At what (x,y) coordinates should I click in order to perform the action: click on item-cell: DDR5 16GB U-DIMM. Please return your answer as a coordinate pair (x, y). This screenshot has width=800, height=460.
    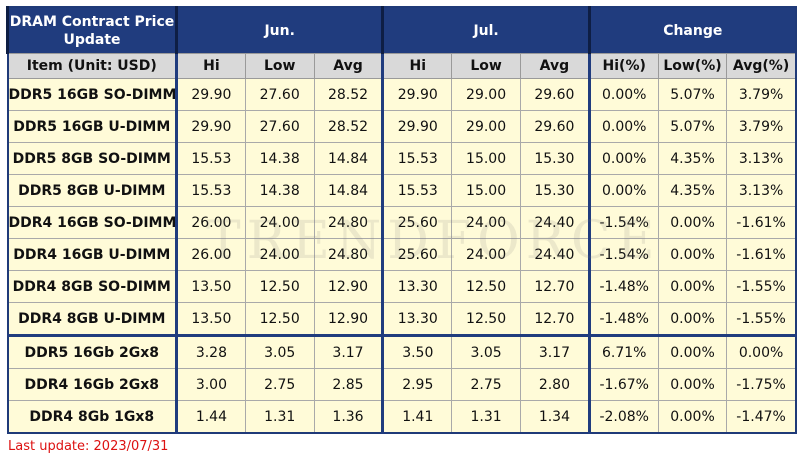
    Looking at the image, I should click on (92, 126).